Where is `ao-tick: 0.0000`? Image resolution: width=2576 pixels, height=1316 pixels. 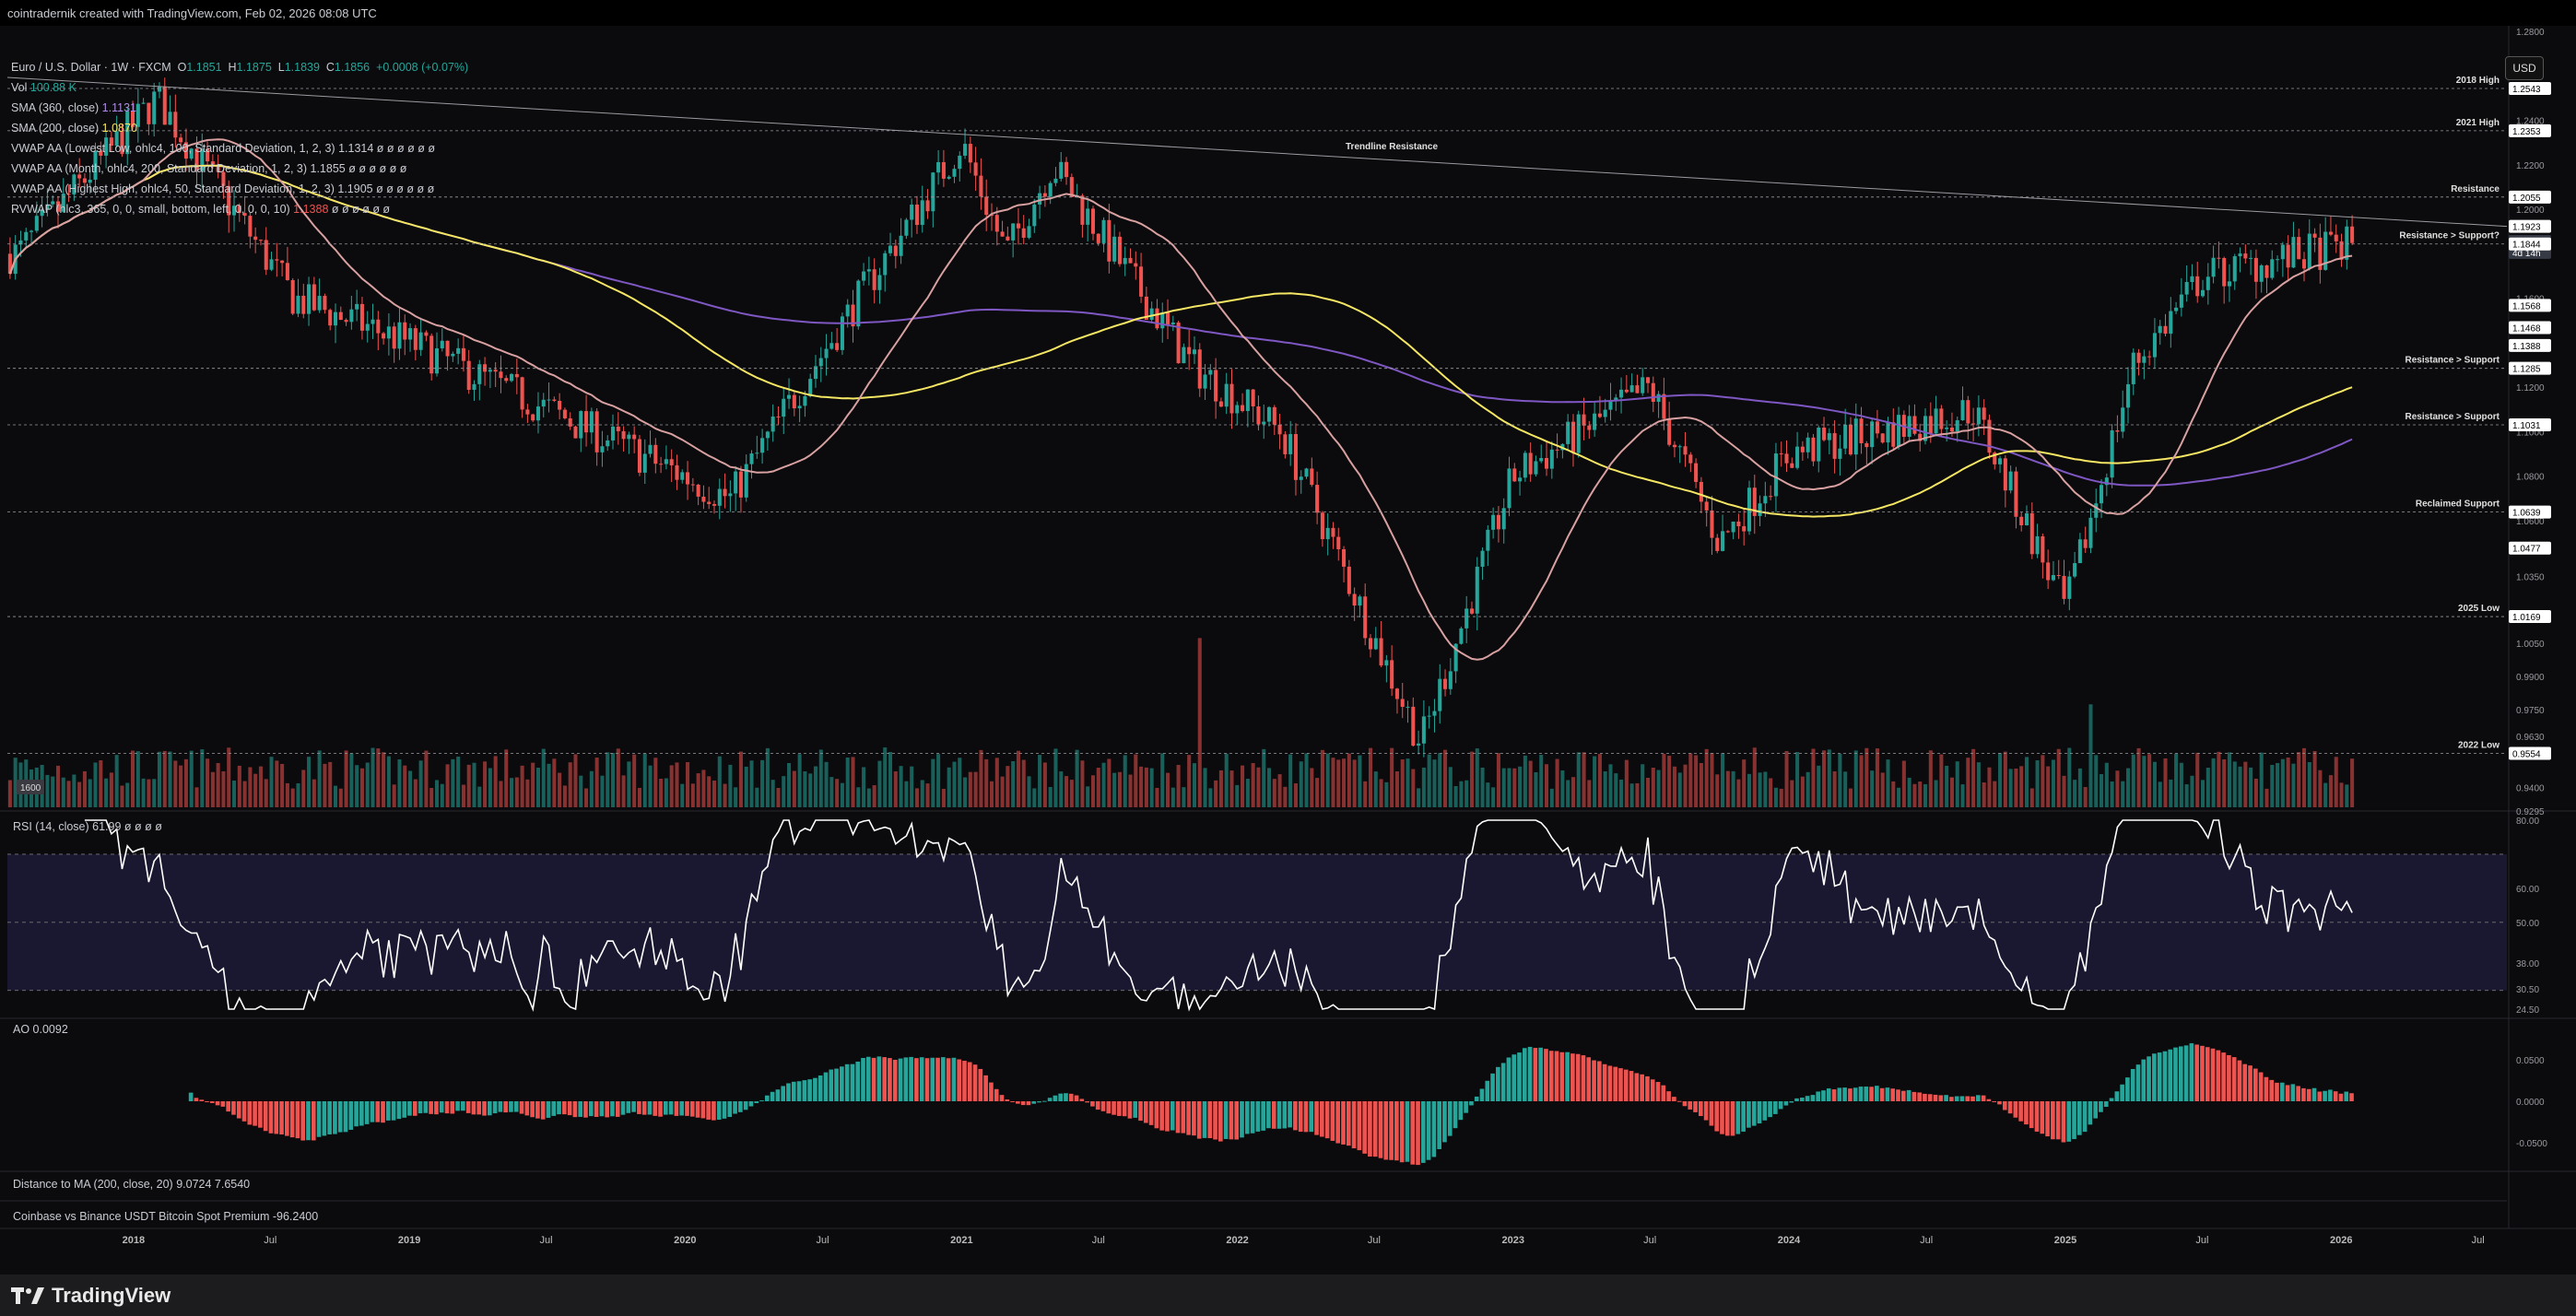
ao-tick: 0.0000 is located at coordinates (2530, 1103).